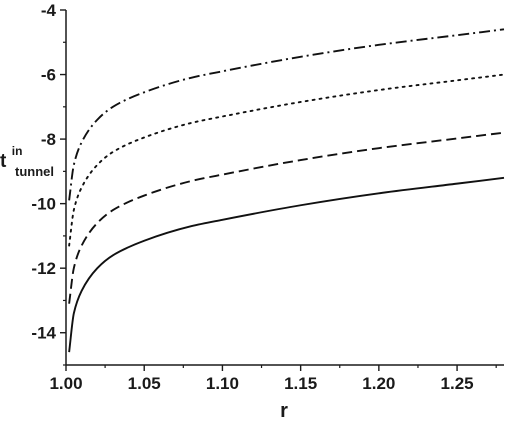 This screenshot has height=422, width=505. Describe the element at coordinates (378, 383) in the screenshot. I see `x-tick-label: 1.20` at that location.